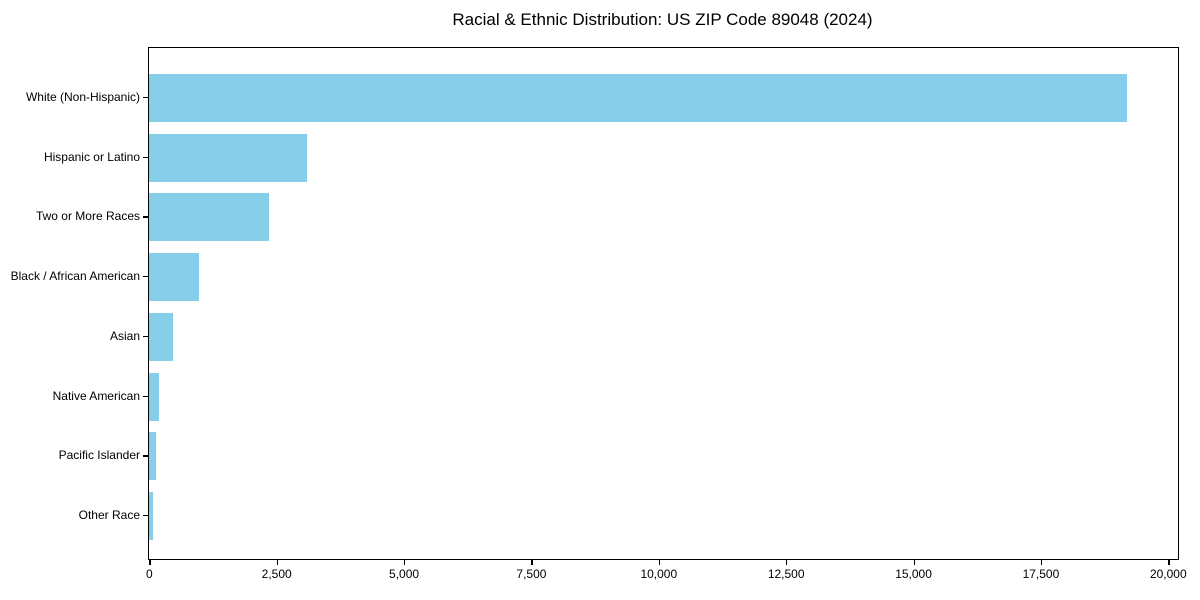 The height and width of the screenshot is (600, 1200). Describe the element at coordinates (913, 574) in the screenshot. I see `x-tick-label: 15,000` at that location.